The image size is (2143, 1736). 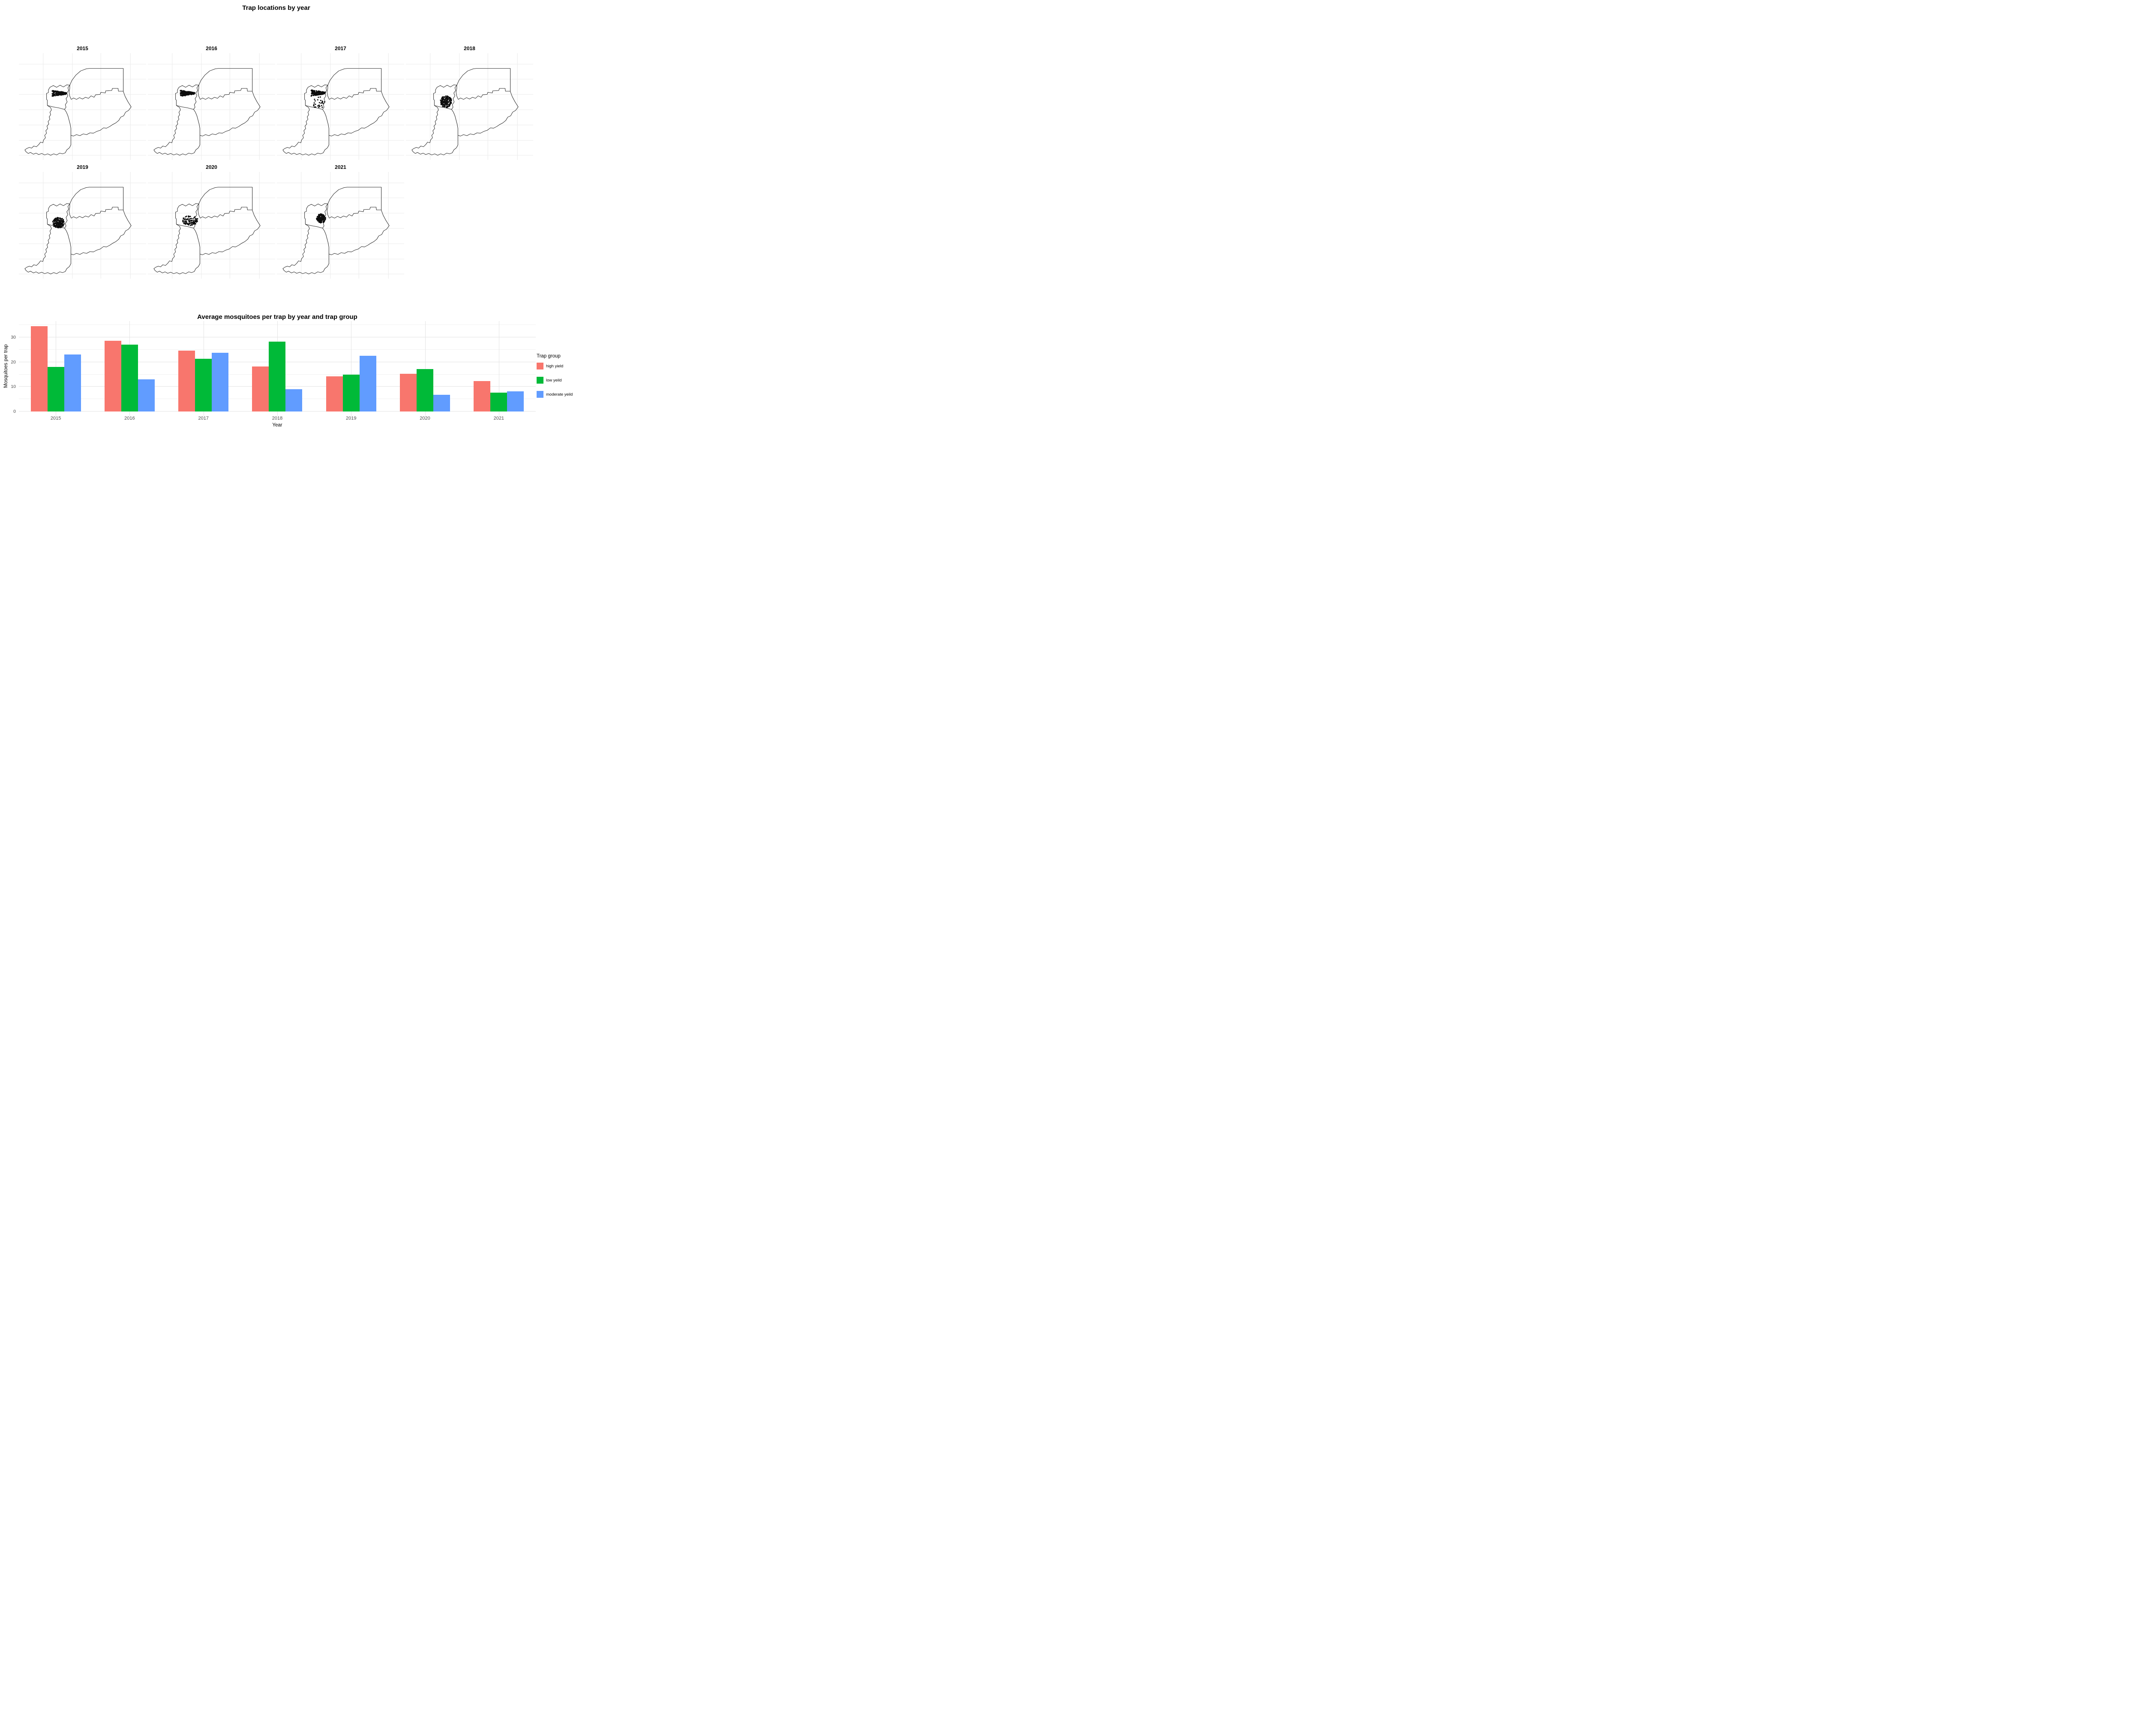 What do you see at coordinates (112, 375) in the screenshot?
I see `bar-2016-high-yield` at bounding box center [112, 375].